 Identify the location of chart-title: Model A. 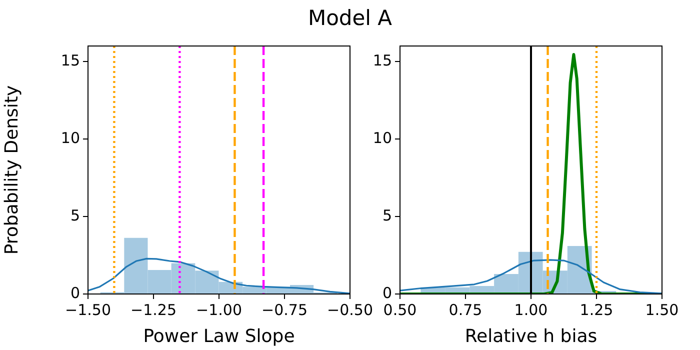
(350, 18).